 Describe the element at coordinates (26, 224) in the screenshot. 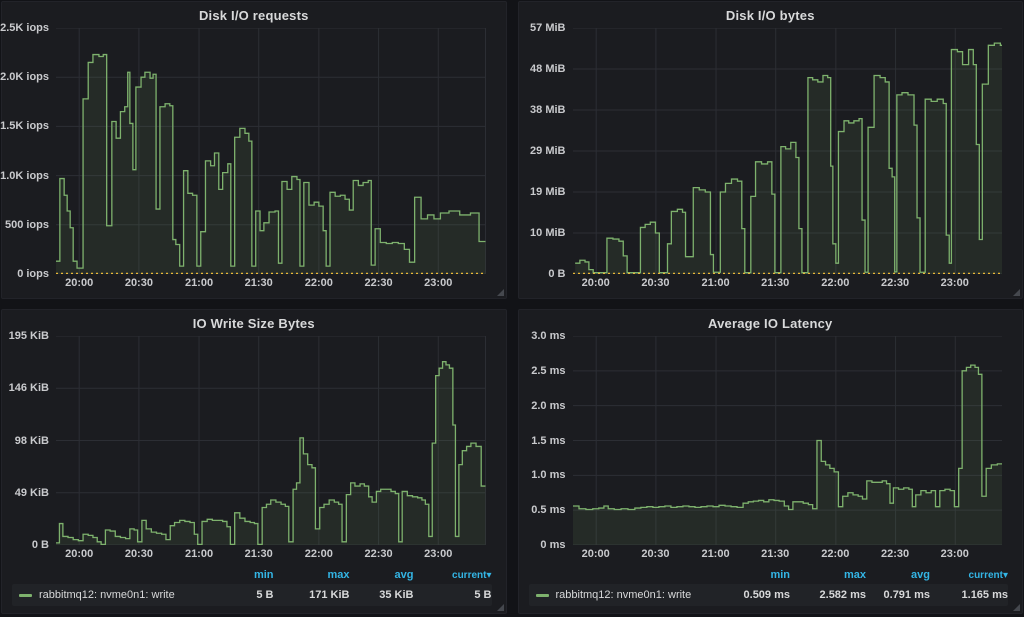

I see `y-tick-label: 500 iops` at that location.